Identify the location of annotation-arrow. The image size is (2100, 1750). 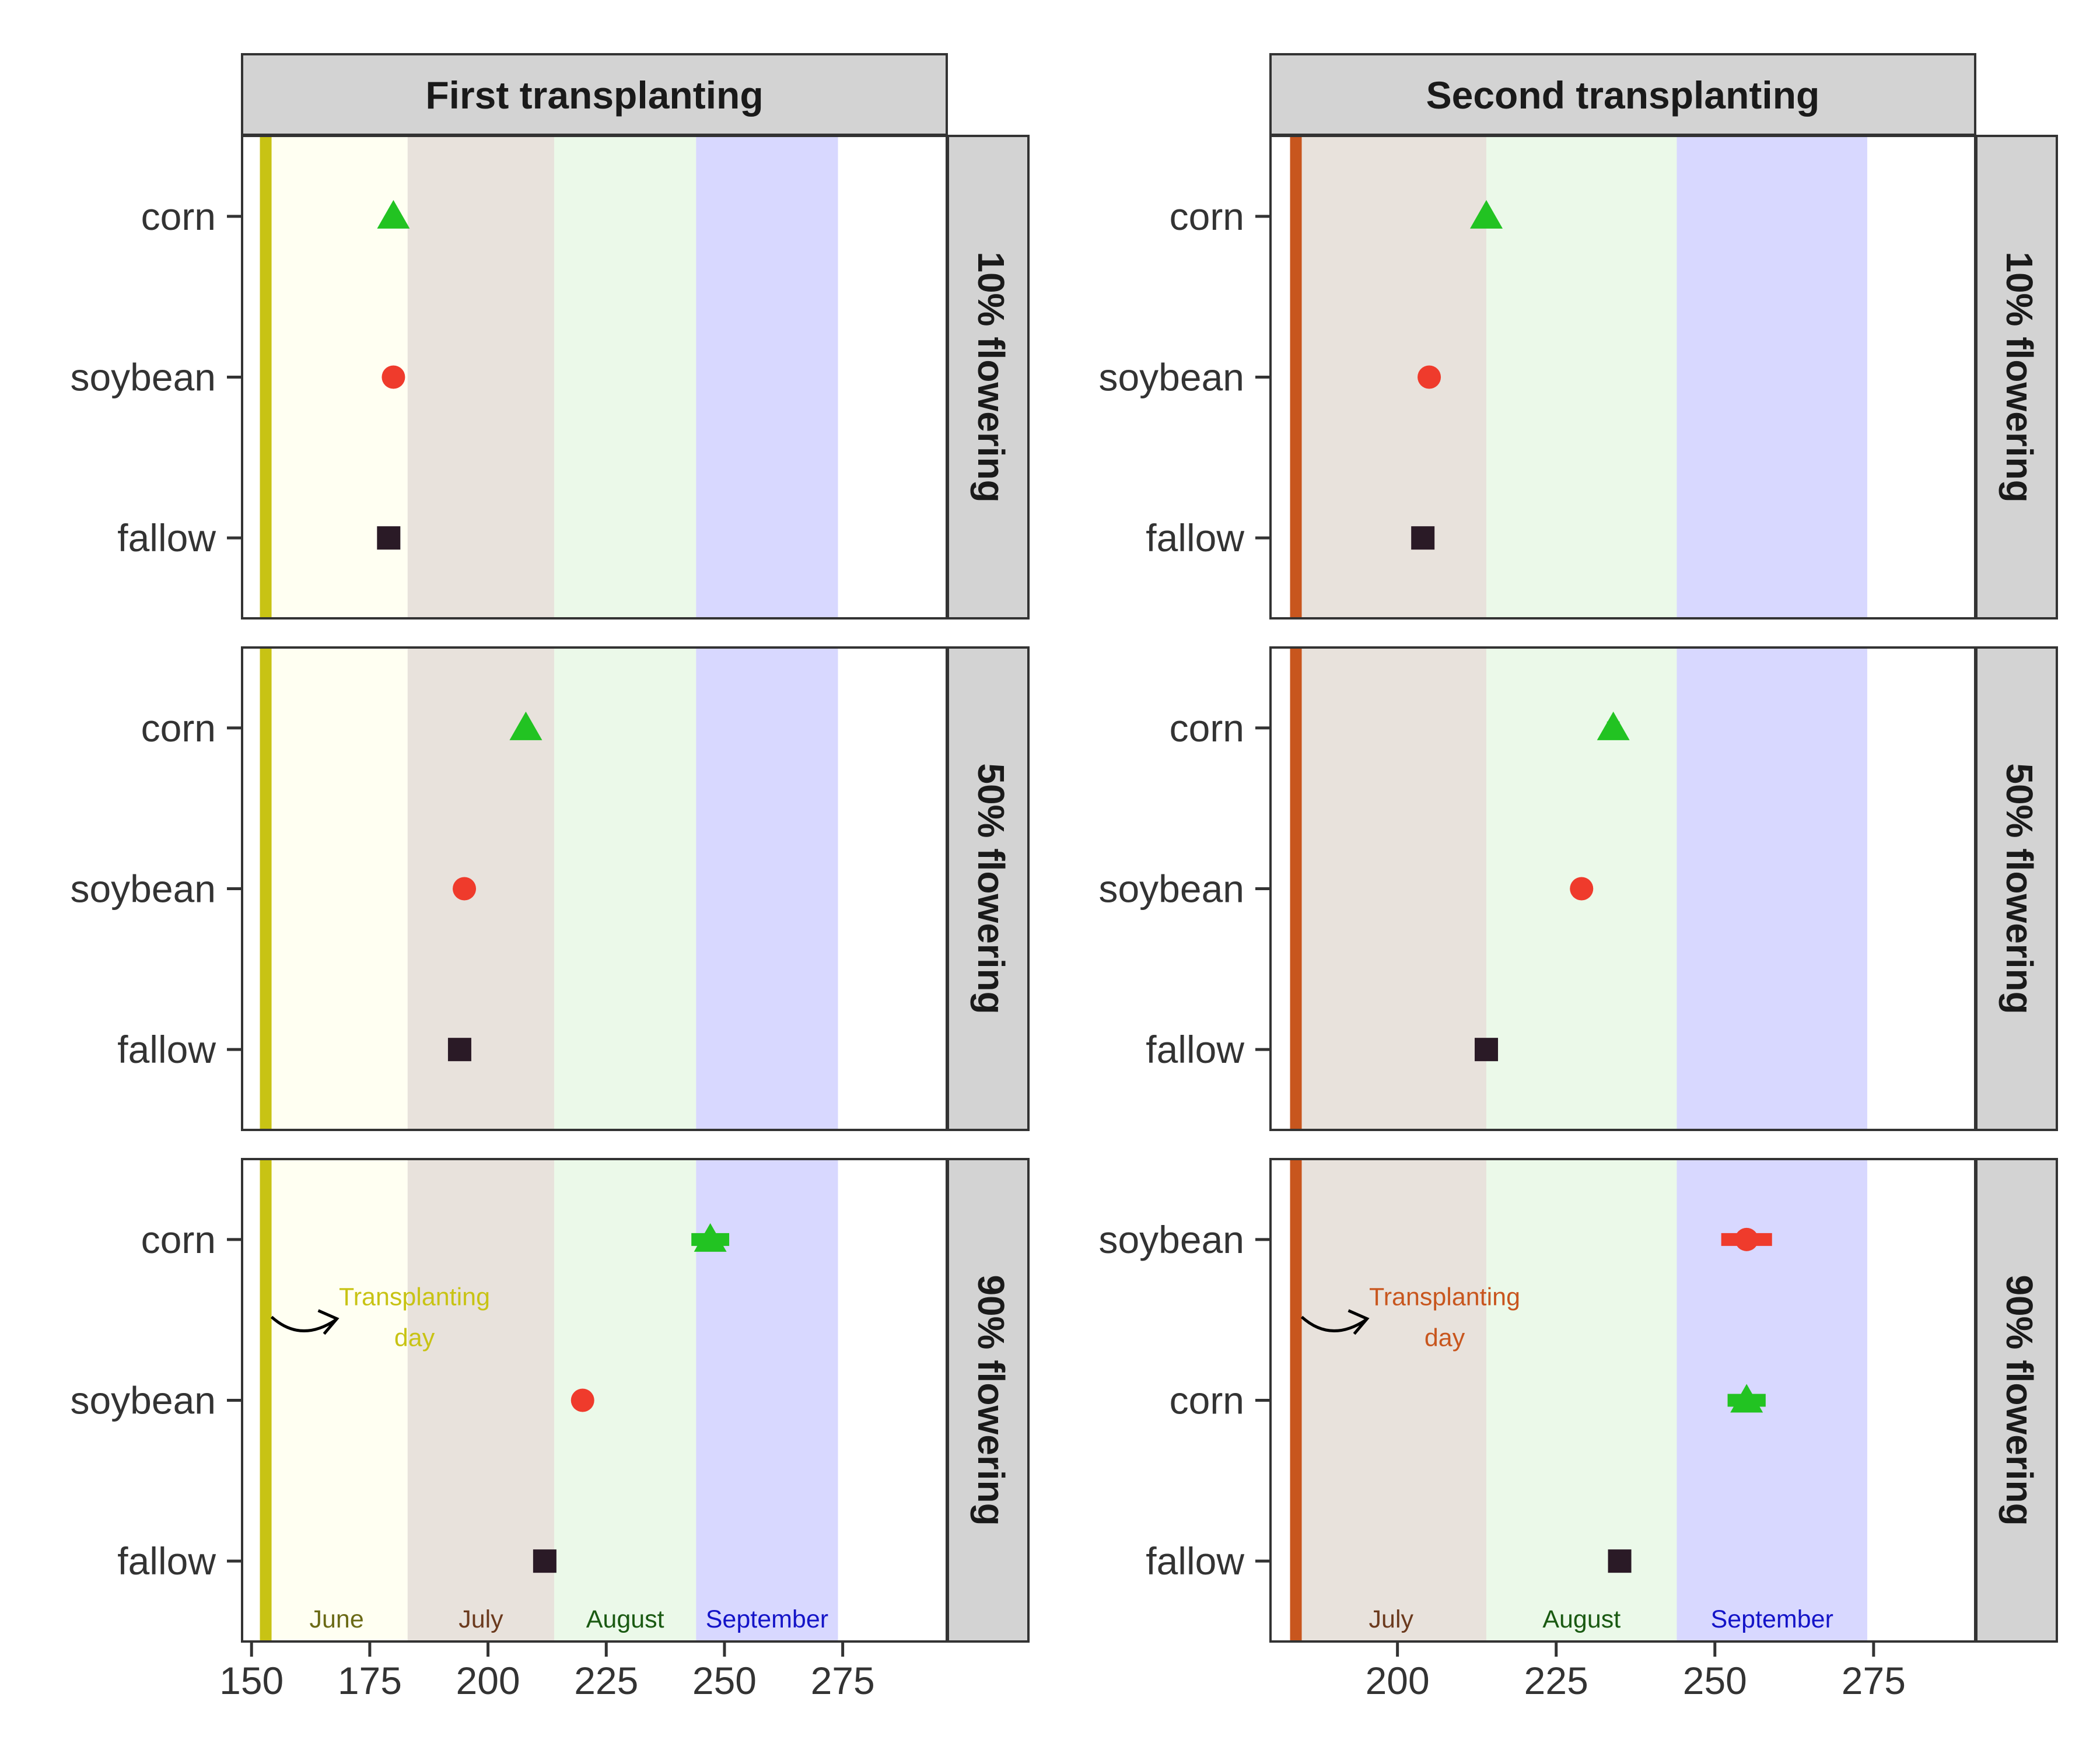
(1333, 1323).